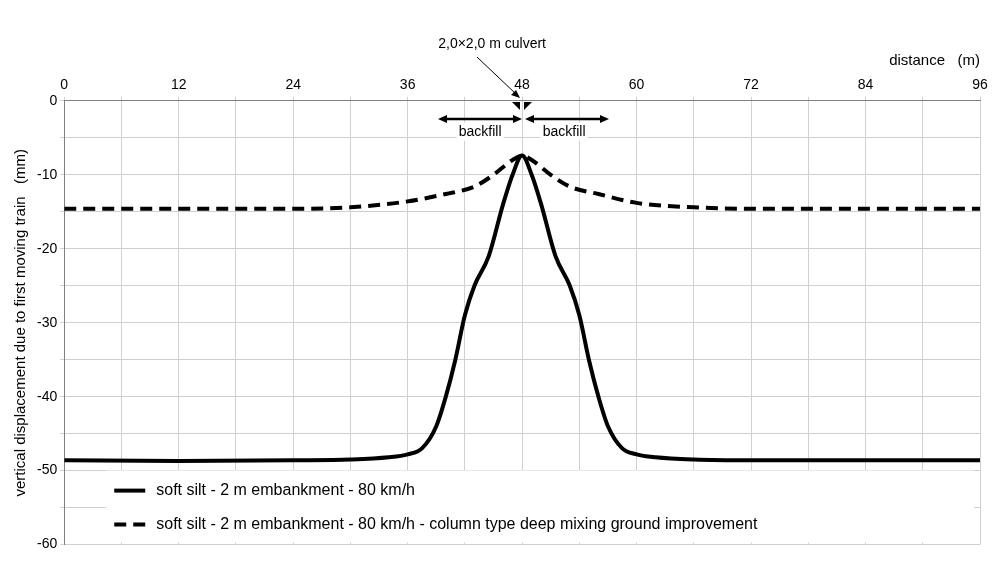 This screenshot has width=1002, height=564. Describe the element at coordinates (47, 469) in the screenshot. I see `y-tick-label: -50` at that location.